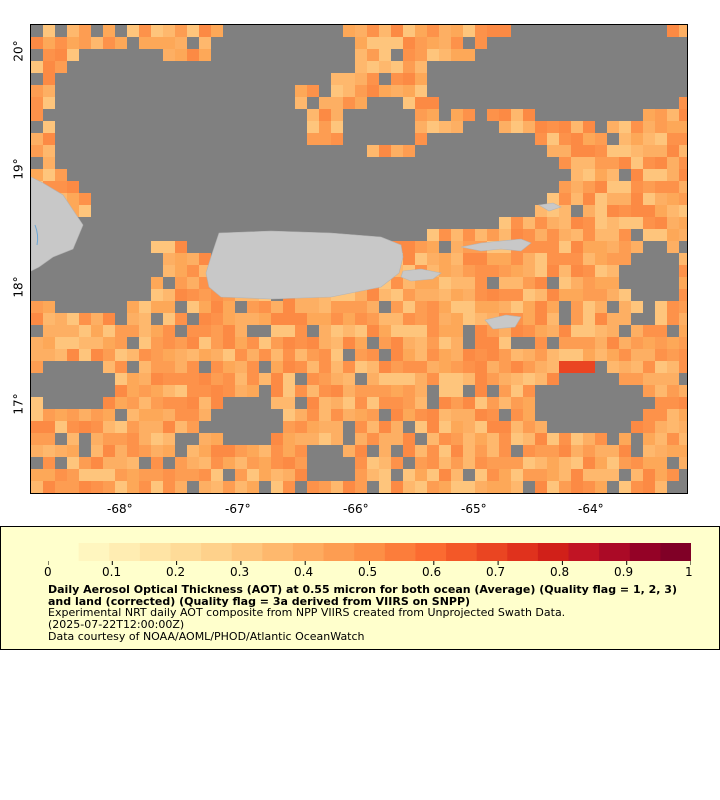  I want to click on scale-label: 0.9, so click(624, 572).